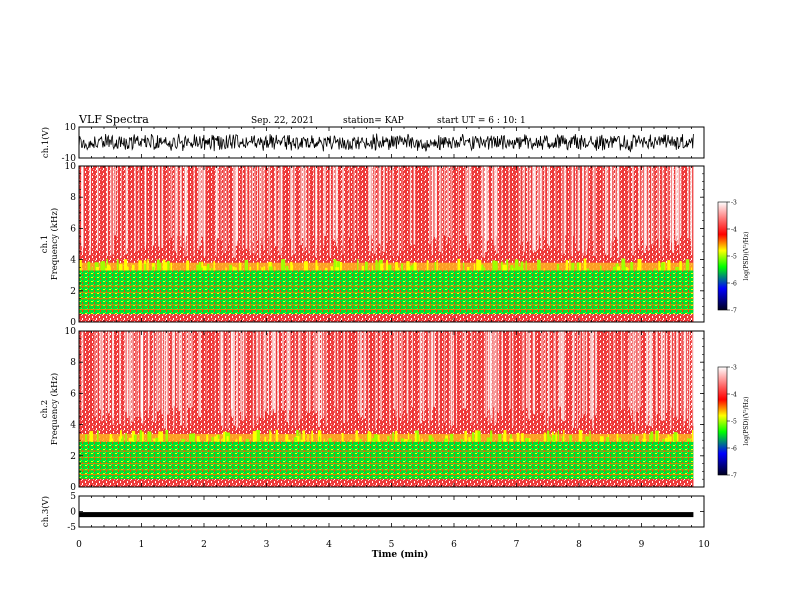 This screenshot has width=792, height=612. I want to click on y-tick-label: 10, so click(71, 332).